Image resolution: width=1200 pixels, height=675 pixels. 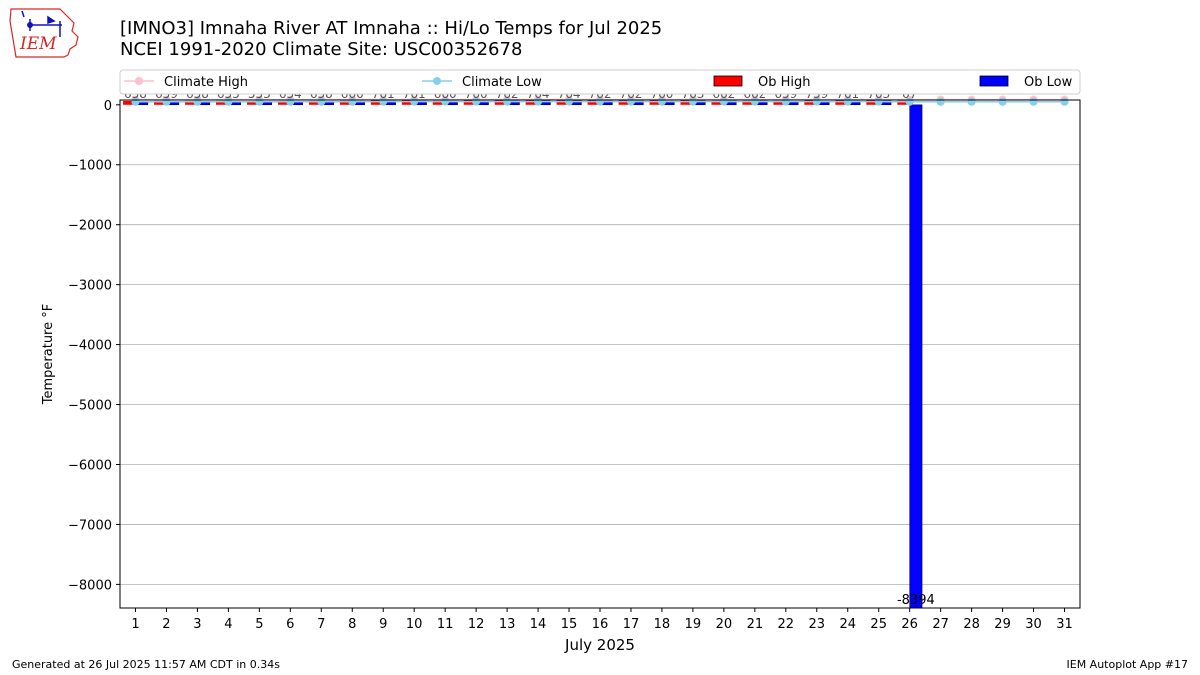 I want to click on x-tick-label: 26, so click(x=909, y=624).